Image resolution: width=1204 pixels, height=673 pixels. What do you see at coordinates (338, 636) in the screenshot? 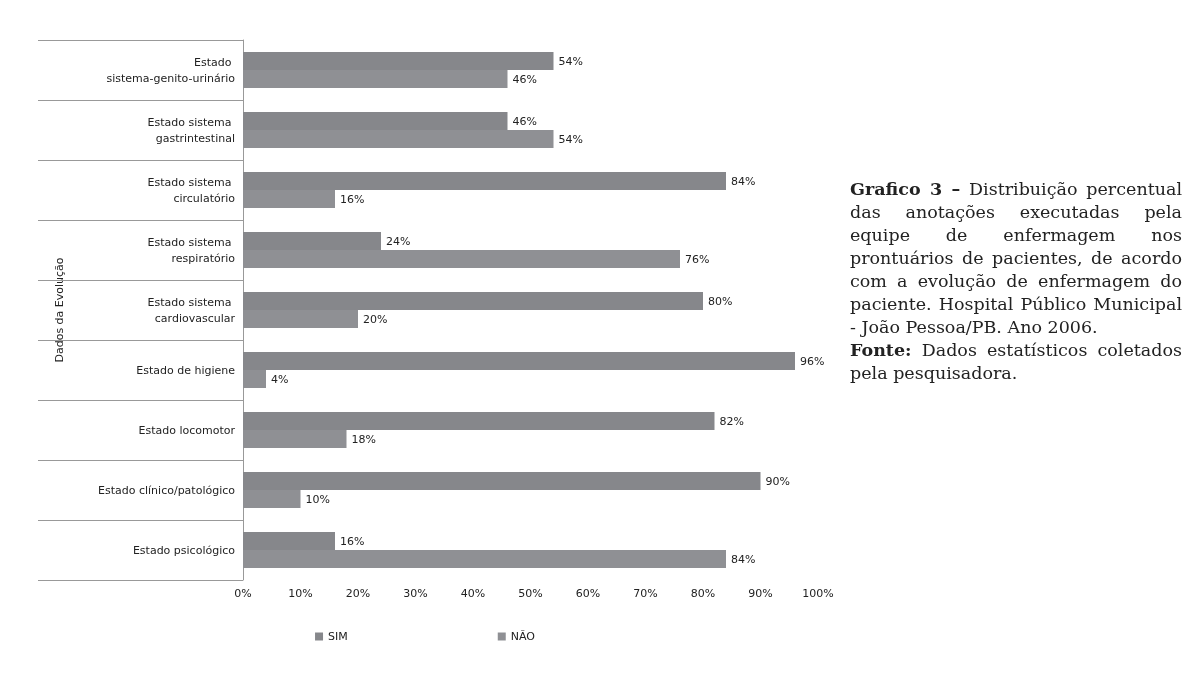
I see `legend-label: SIM` at bounding box center [338, 636].